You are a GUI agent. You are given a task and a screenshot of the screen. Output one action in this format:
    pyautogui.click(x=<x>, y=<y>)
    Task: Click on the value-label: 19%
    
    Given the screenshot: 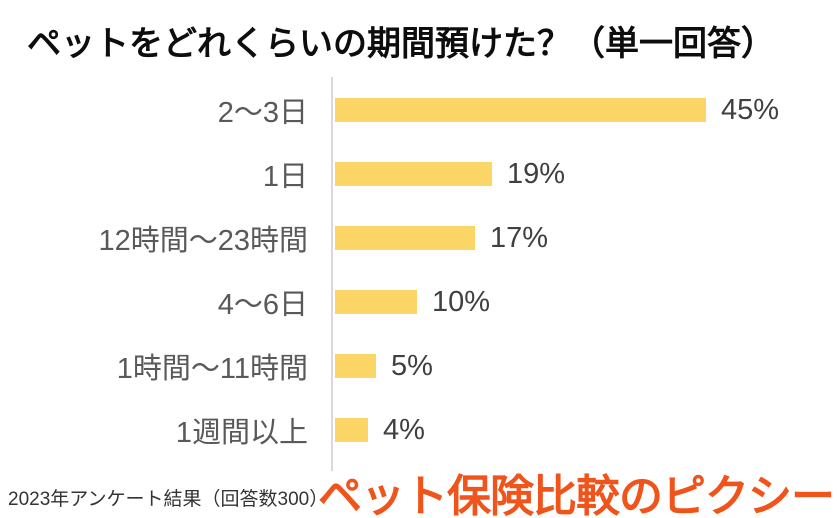 What is the action you would take?
    pyautogui.click(x=536, y=173)
    